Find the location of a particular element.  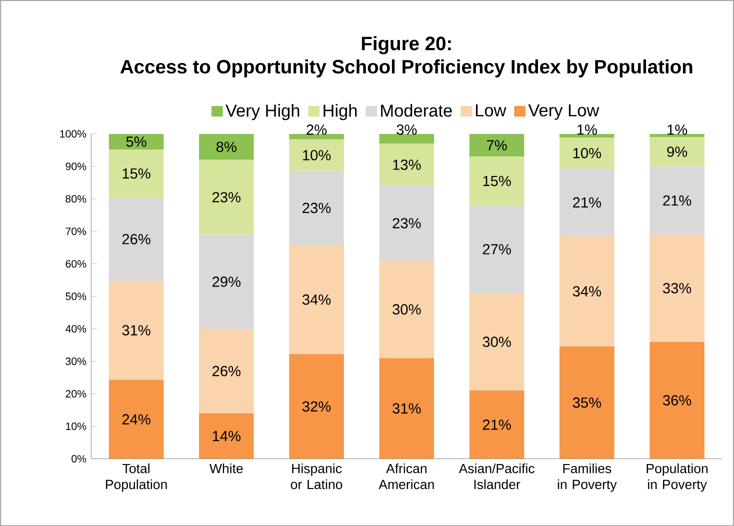

x-tick-label: Population in Poverty is located at coordinates (677, 477).